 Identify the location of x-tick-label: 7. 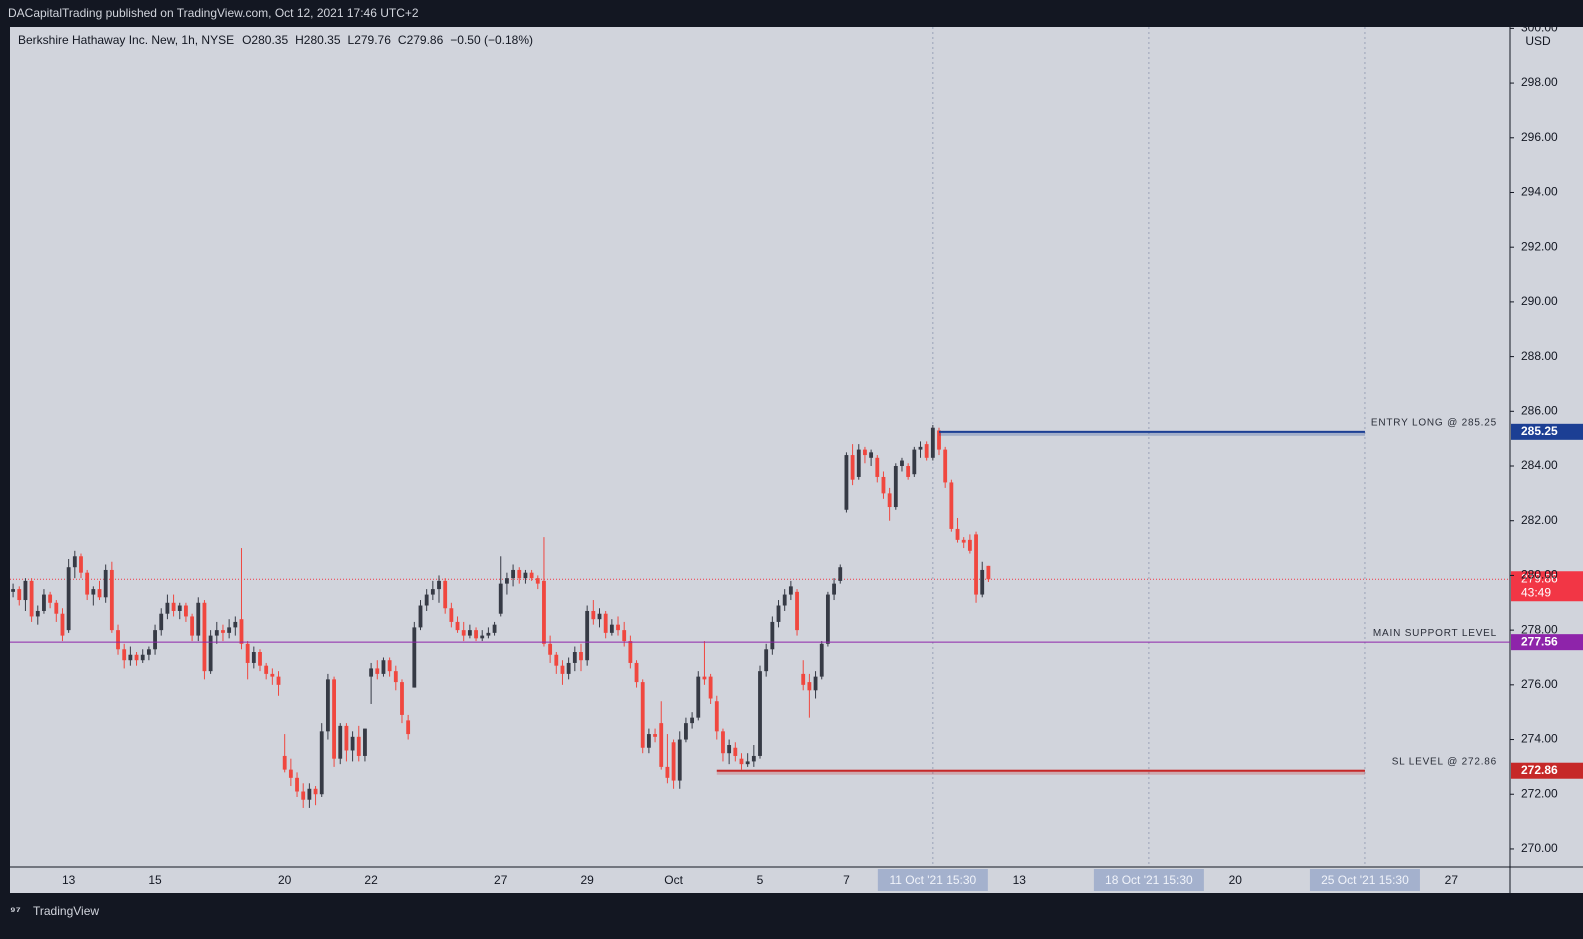
(846, 880).